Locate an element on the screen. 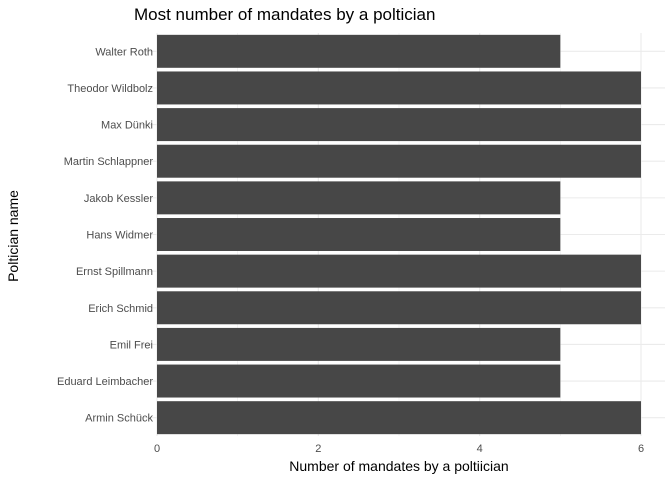  x-tick-label: 0 is located at coordinates (157, 449).